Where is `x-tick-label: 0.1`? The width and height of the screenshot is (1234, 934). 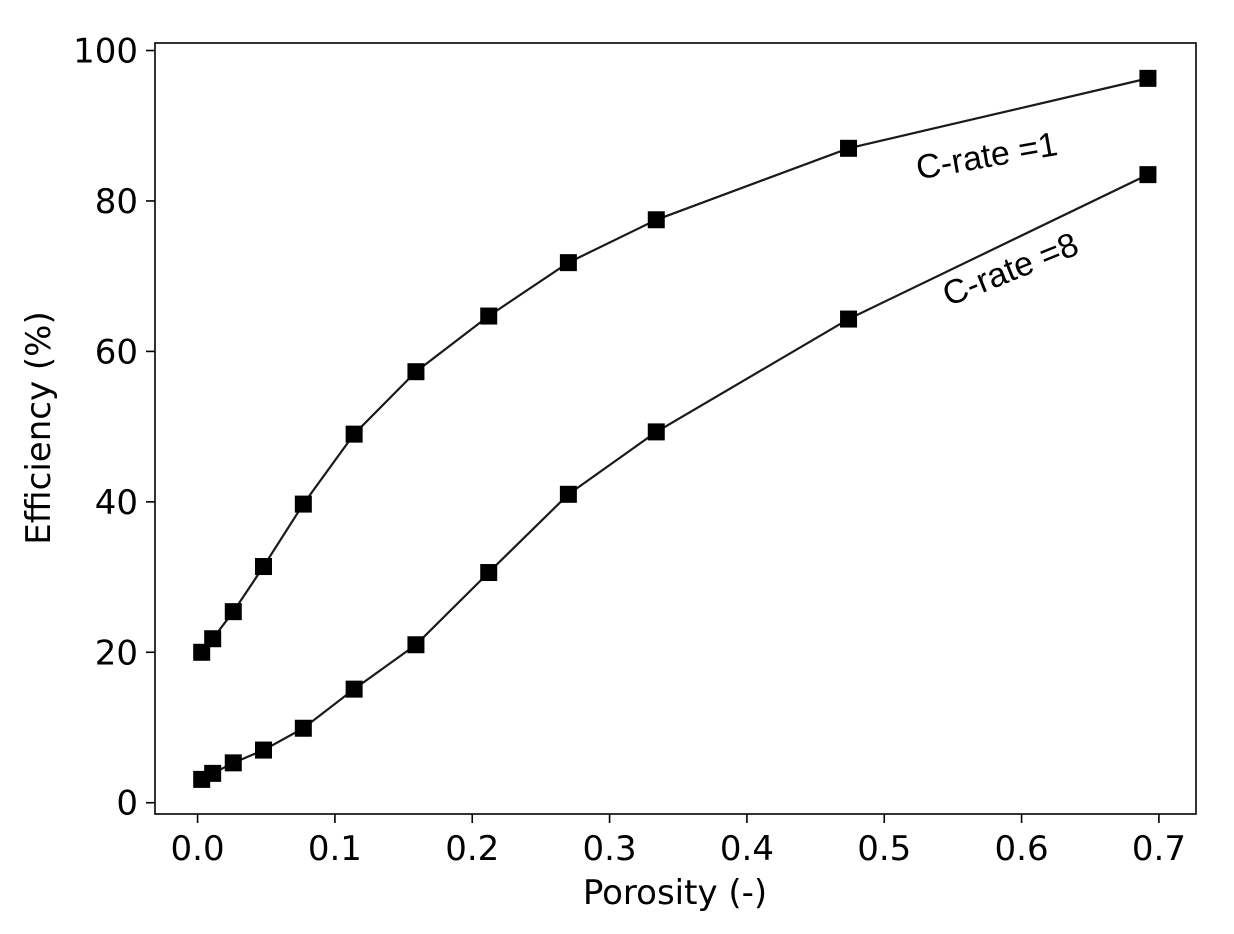
x-tick-label: 0.1 is located at coordinates (335, 849).